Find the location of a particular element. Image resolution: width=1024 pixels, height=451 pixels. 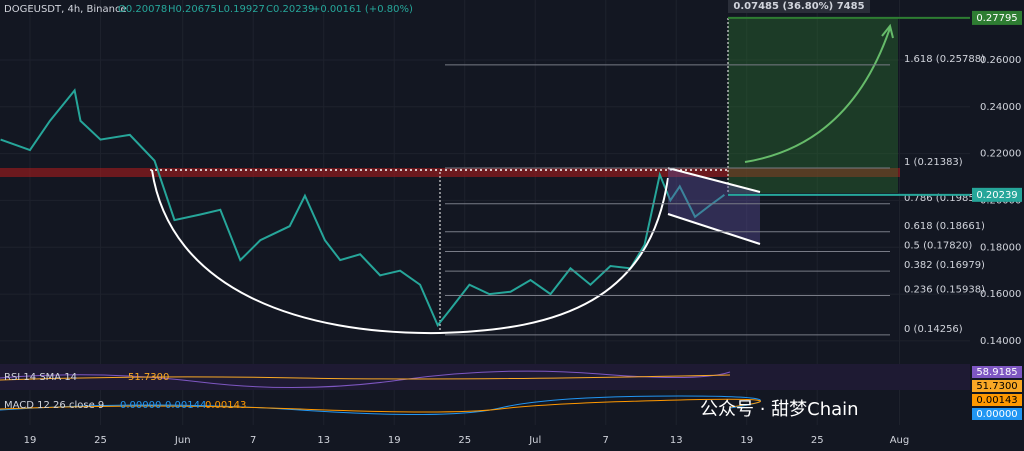

macd-value: 0.00144 is located at coordinates (185, 405).